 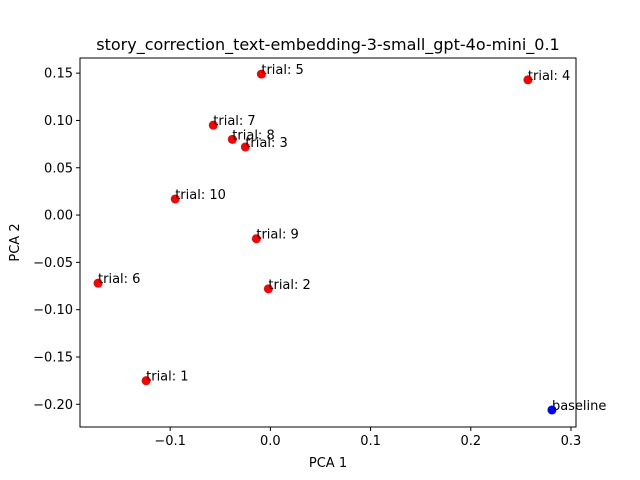 What do you see at coordinates (53, 405) in the screenshot?
I see `y-tick-label: −0.20` at bounding box center [53, 405].